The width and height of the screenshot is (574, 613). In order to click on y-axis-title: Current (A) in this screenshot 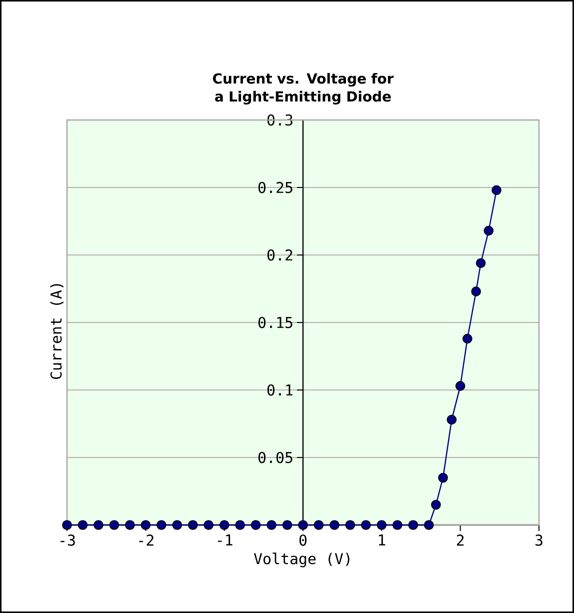, I will do `click(57, 331)`.